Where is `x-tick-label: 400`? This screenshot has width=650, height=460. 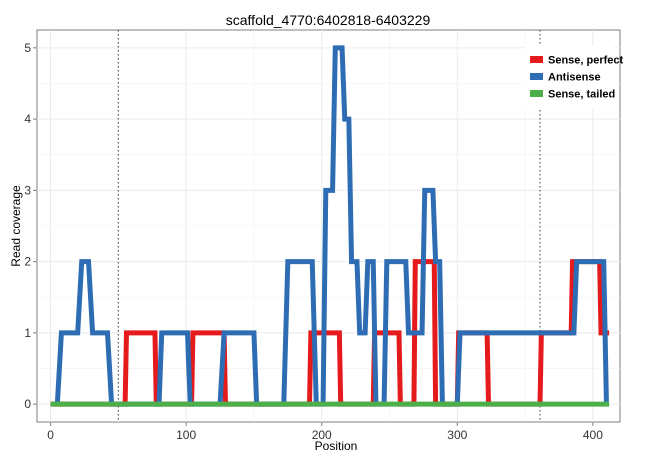 x-tick-label: 400 is located at coordinates (593, 435).